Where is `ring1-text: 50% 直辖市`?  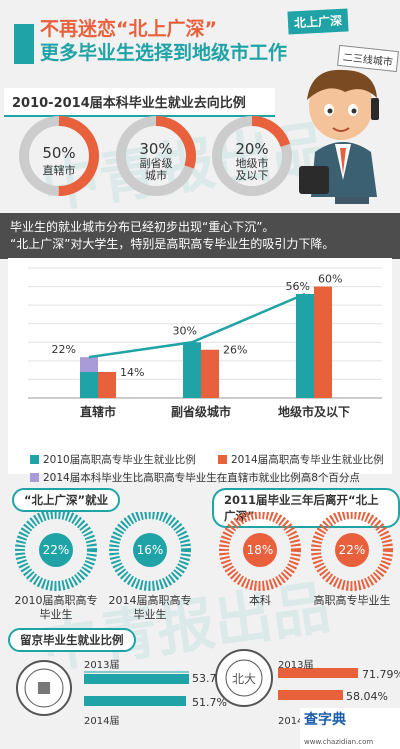
ring1-text: 50% 直辖市 is located at coordinates (59, 161).